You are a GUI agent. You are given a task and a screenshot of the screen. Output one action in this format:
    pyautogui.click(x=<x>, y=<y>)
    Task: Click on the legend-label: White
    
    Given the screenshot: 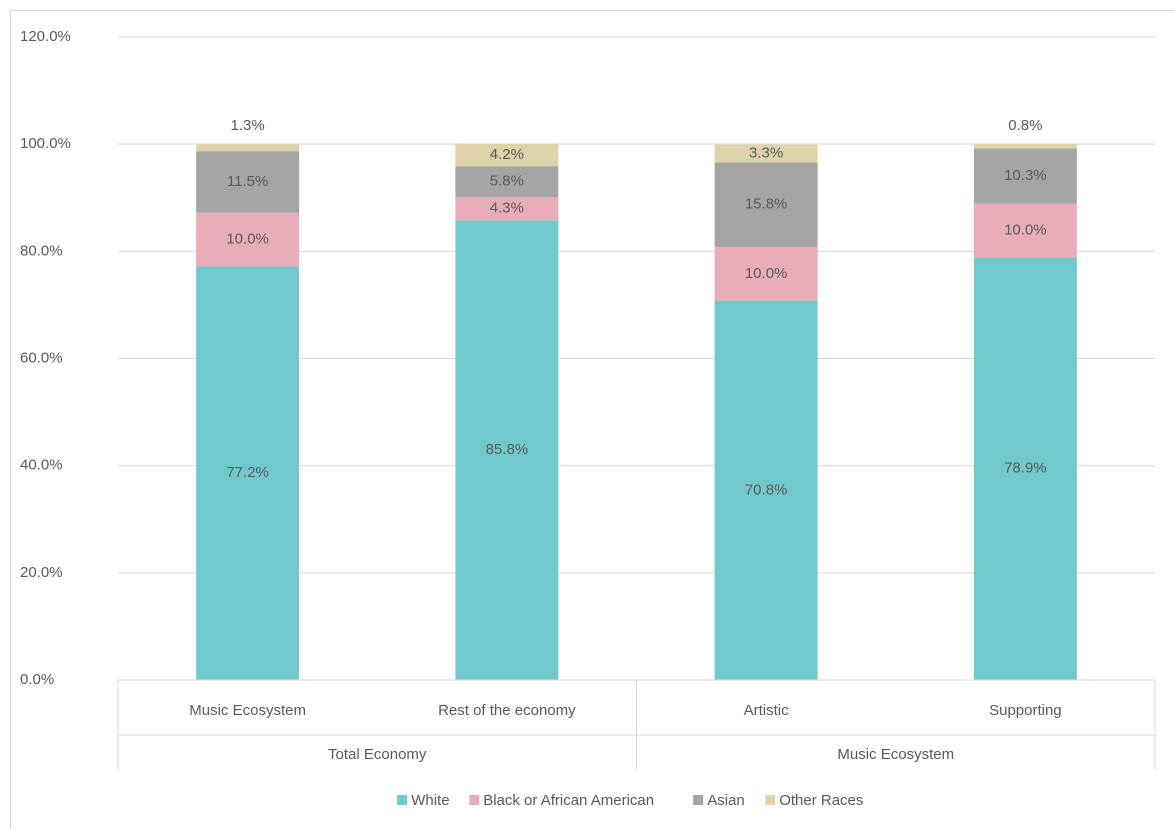 What is the action you would take?
    pyautogui.click(x=430, y=800)
    